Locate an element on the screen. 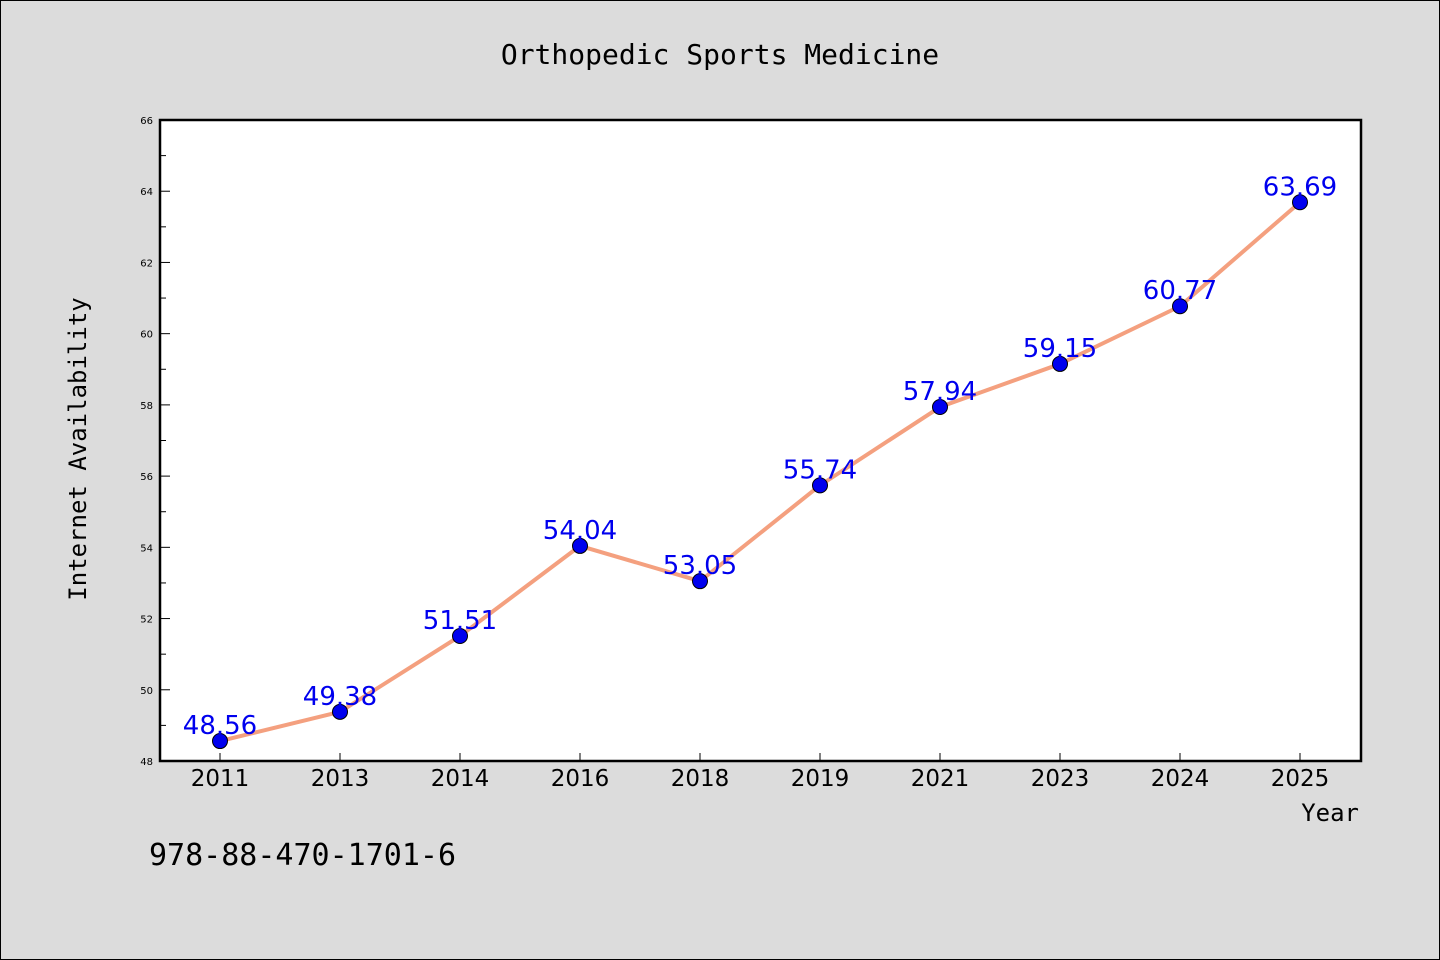 Image resolution: width=1440 pixels, height=960 pixels. data-label: 51.51 is located at coordinates (460, 621).